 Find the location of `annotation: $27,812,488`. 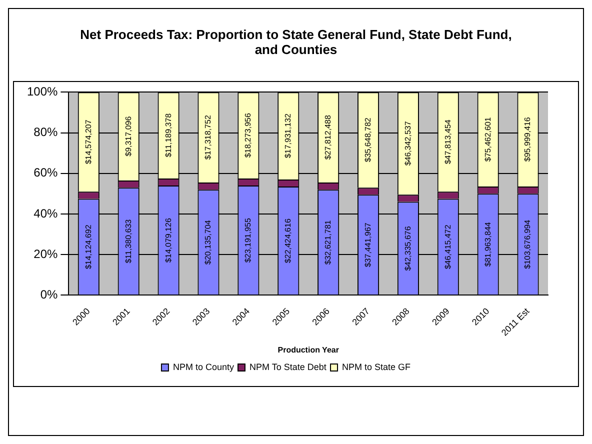

annotation: $27,812,488 is located at coordinates (328, 137).